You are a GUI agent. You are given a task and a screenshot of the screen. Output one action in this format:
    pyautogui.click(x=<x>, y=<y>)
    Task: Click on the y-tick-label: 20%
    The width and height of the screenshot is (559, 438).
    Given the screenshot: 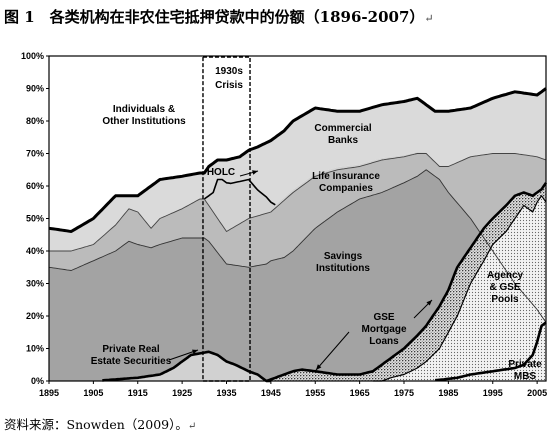 What is the action you would take?
    pyautogui.click(x=35, y=316)
    